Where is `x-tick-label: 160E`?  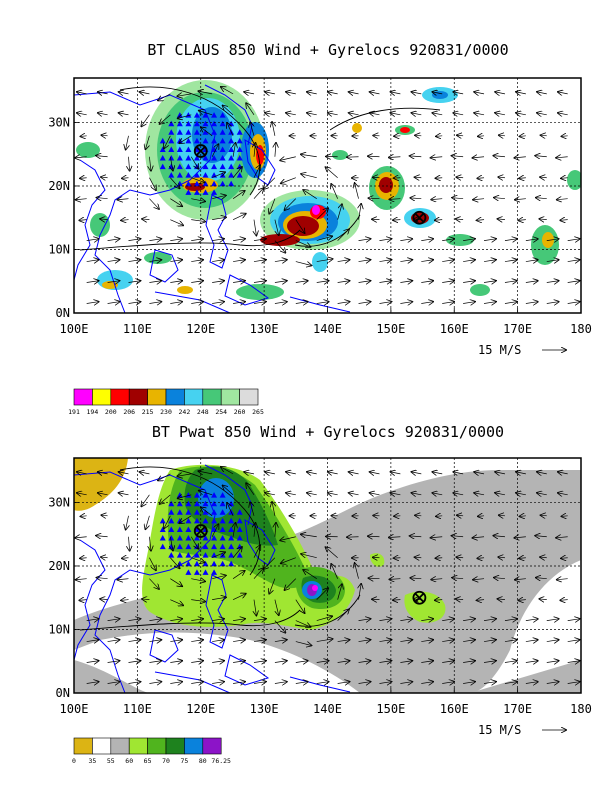 x-tick-label: 160E is located at coordinates (454, 709).